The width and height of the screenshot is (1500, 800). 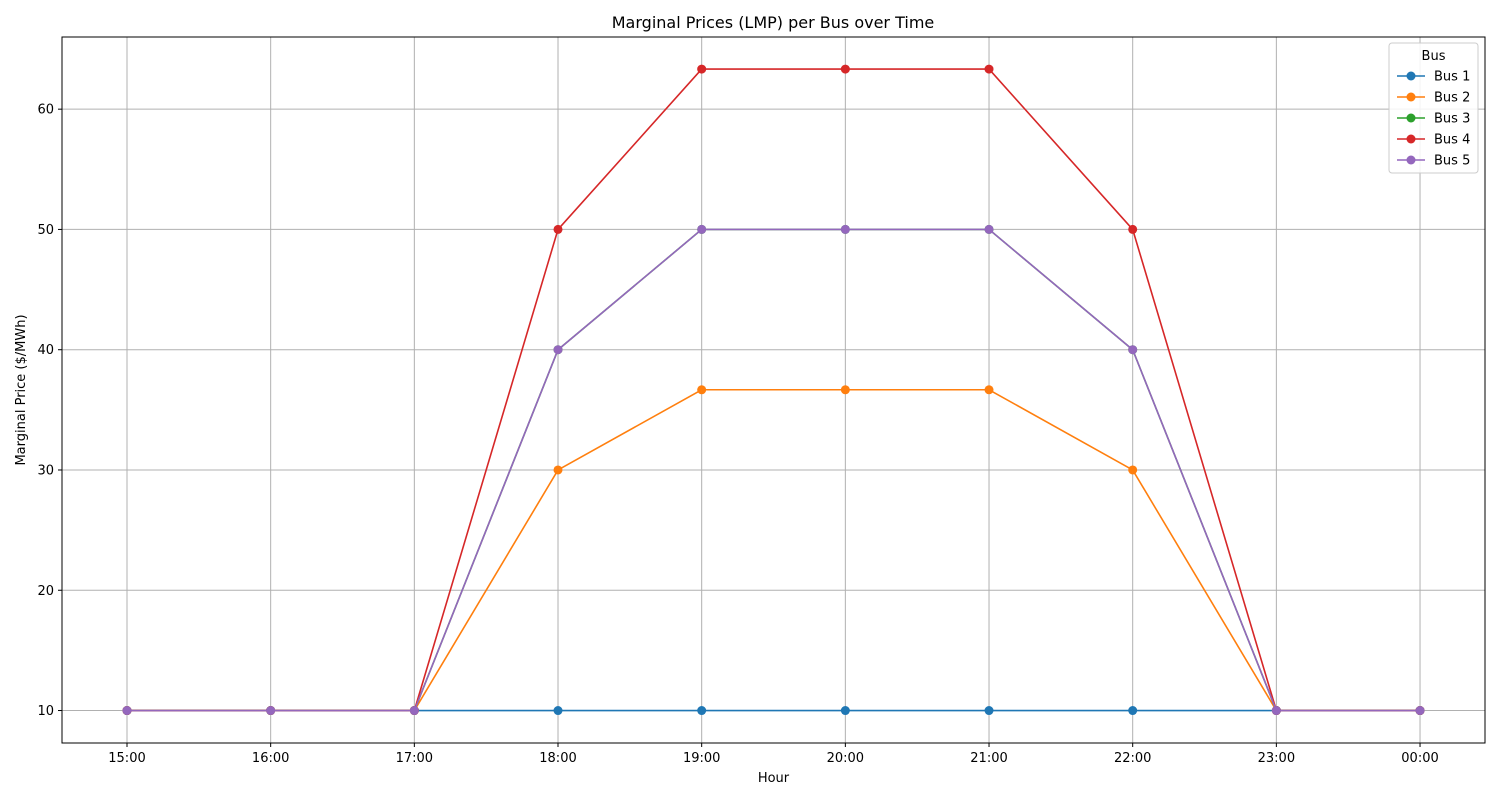 What do you see at coordinates (1452, 98) in the screenshot?
I see `legend-label: Bus 2` at bounding box center [1452, 98].